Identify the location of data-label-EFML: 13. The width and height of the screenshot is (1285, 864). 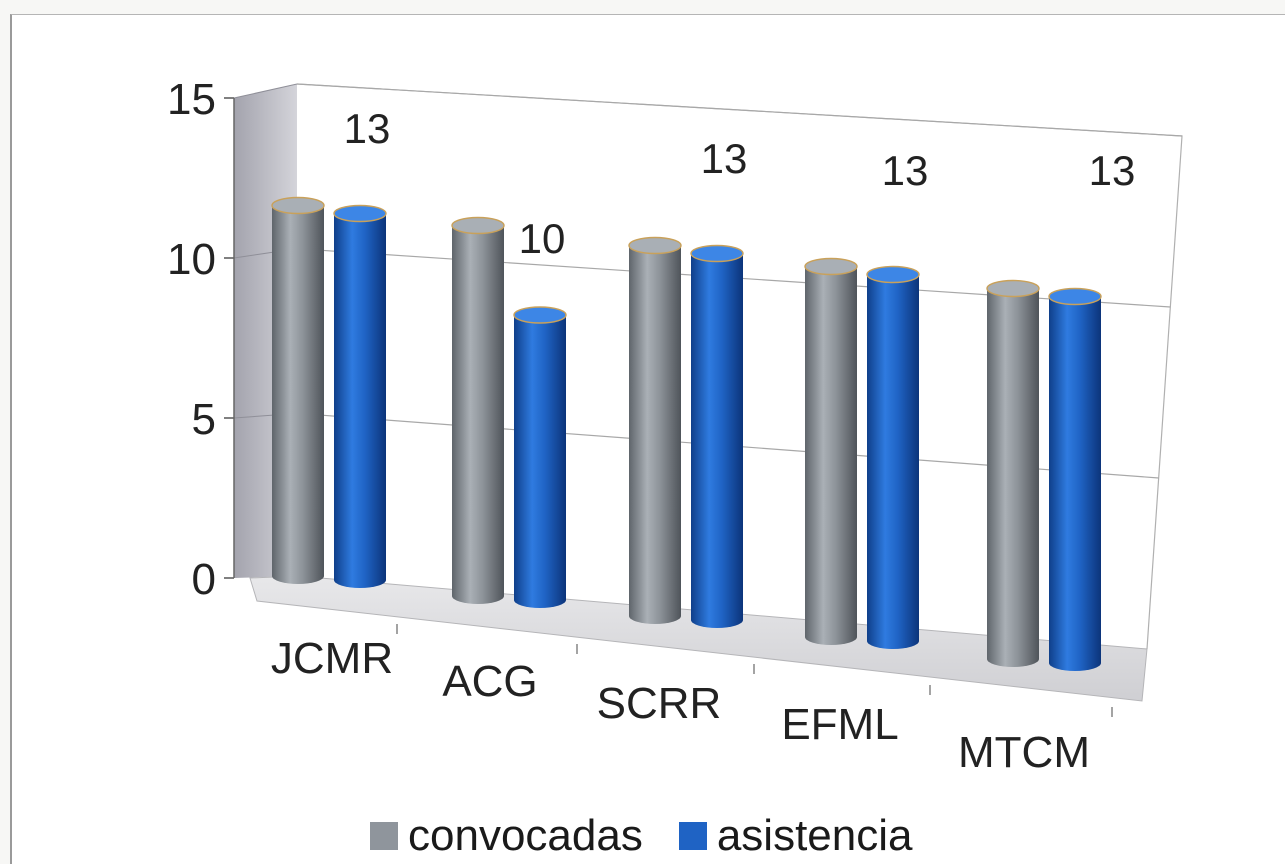
(905, 170).